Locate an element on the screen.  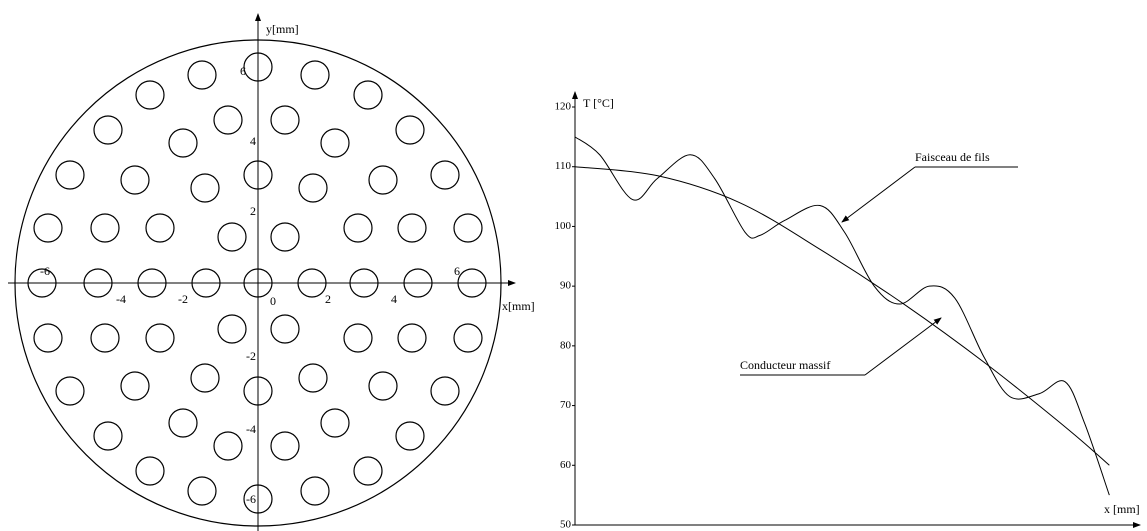
y-tick-label: 50 is located at coordinates (566, 525).